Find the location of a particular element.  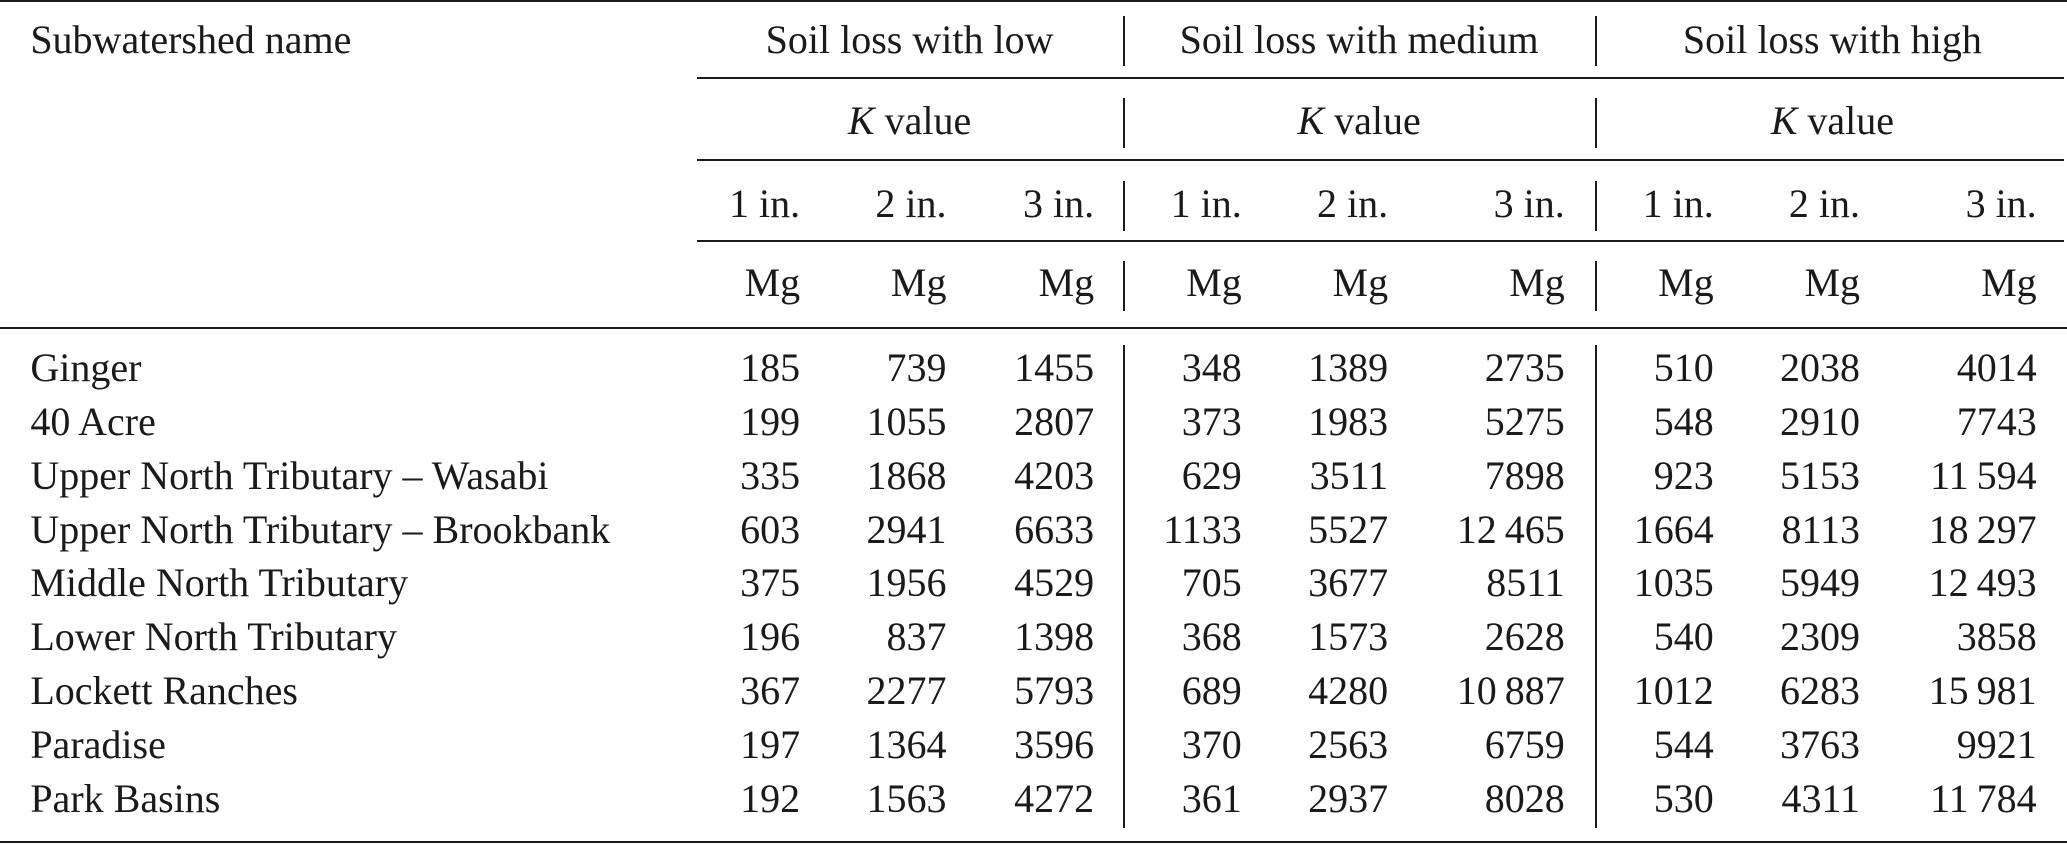

row-label: Ginger is located at coordinates (86, 367).